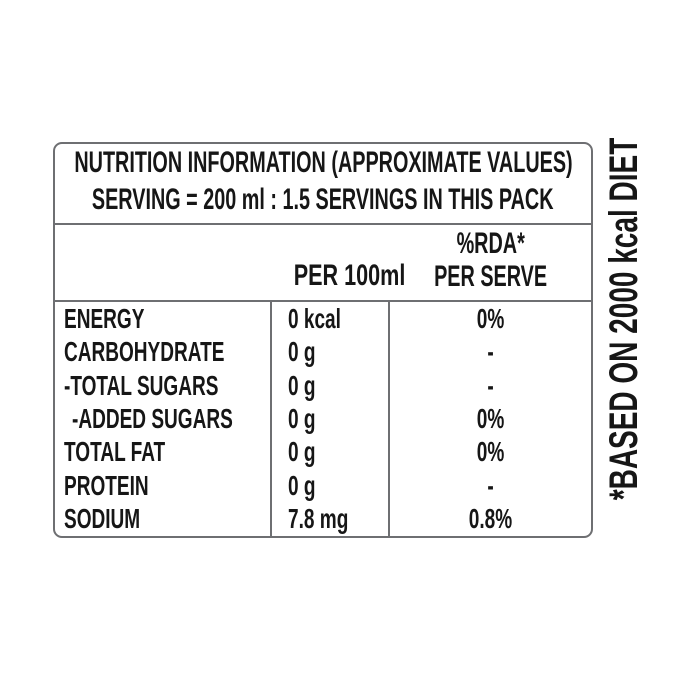 This screenshot has width=679, height=679. I want to click on column-header-rda-line1: %RDA*, so click(490, 243).